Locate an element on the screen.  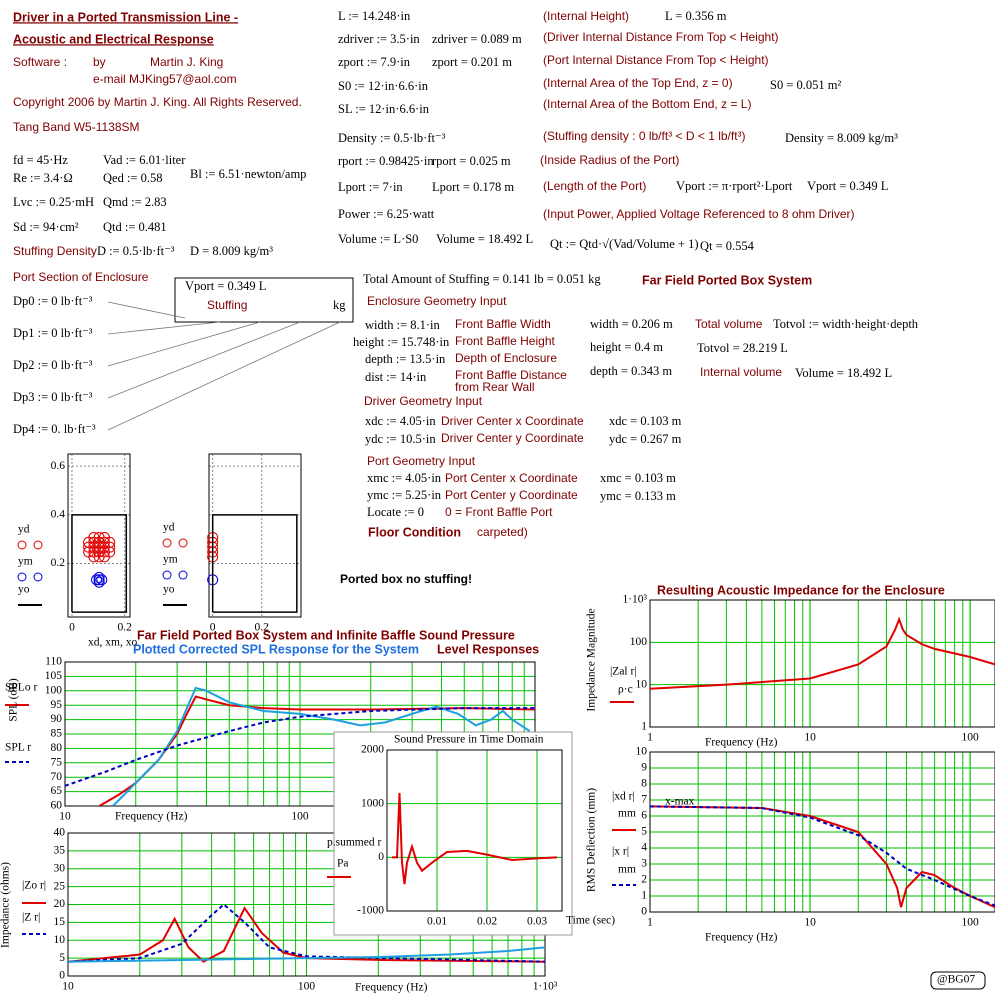
legend-label: yo is located at coordinates (169, 590).